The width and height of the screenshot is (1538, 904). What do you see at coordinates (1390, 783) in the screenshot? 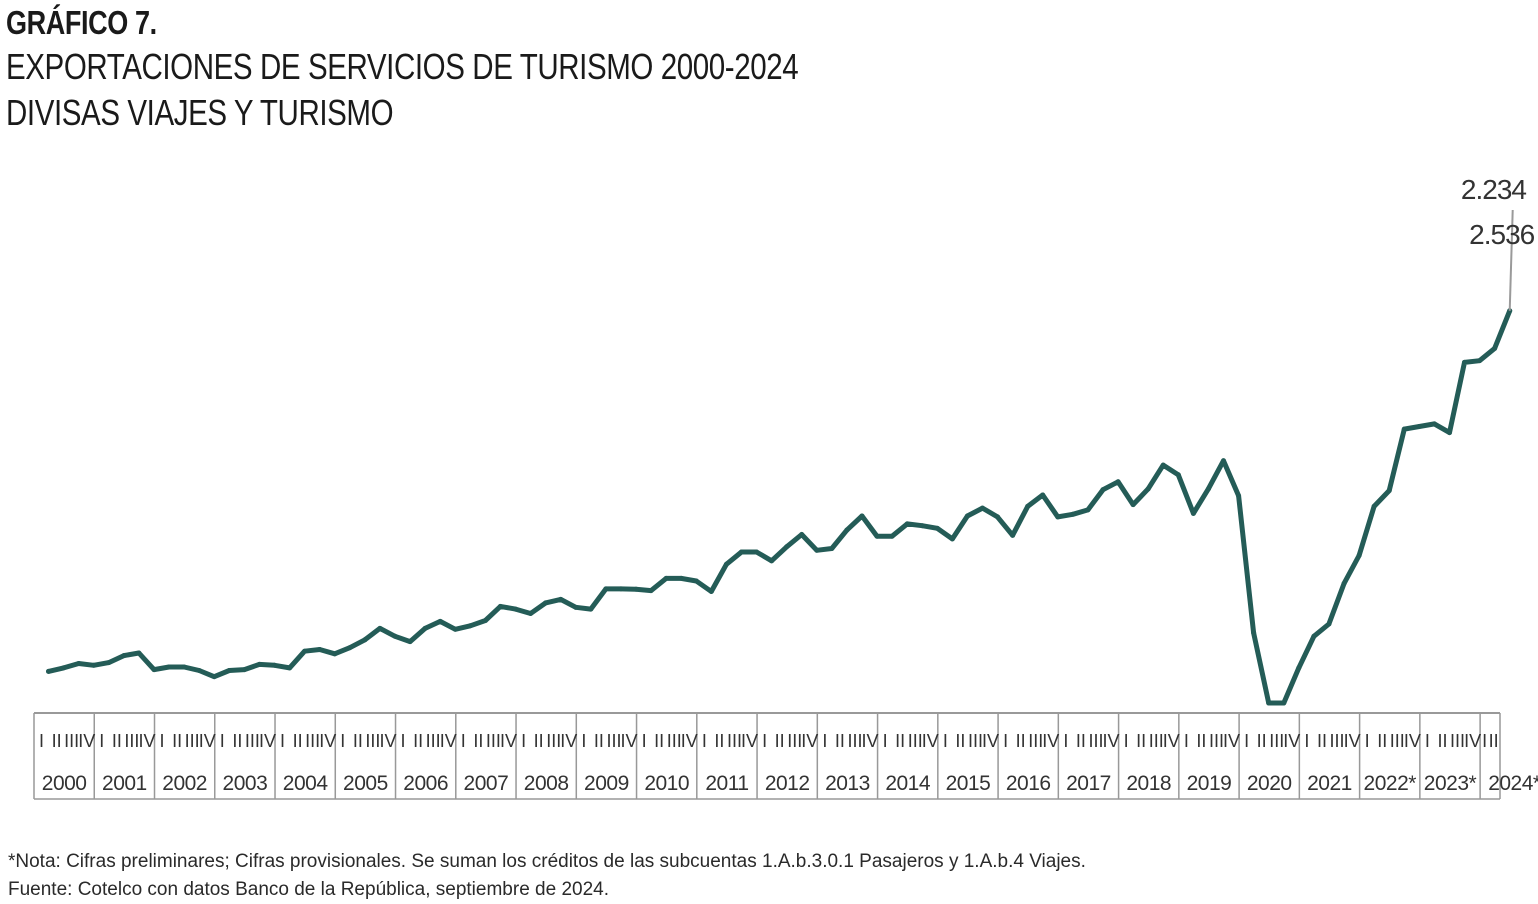
I see `year-tick-label: 2022*` at bounding box center [1390, 783].